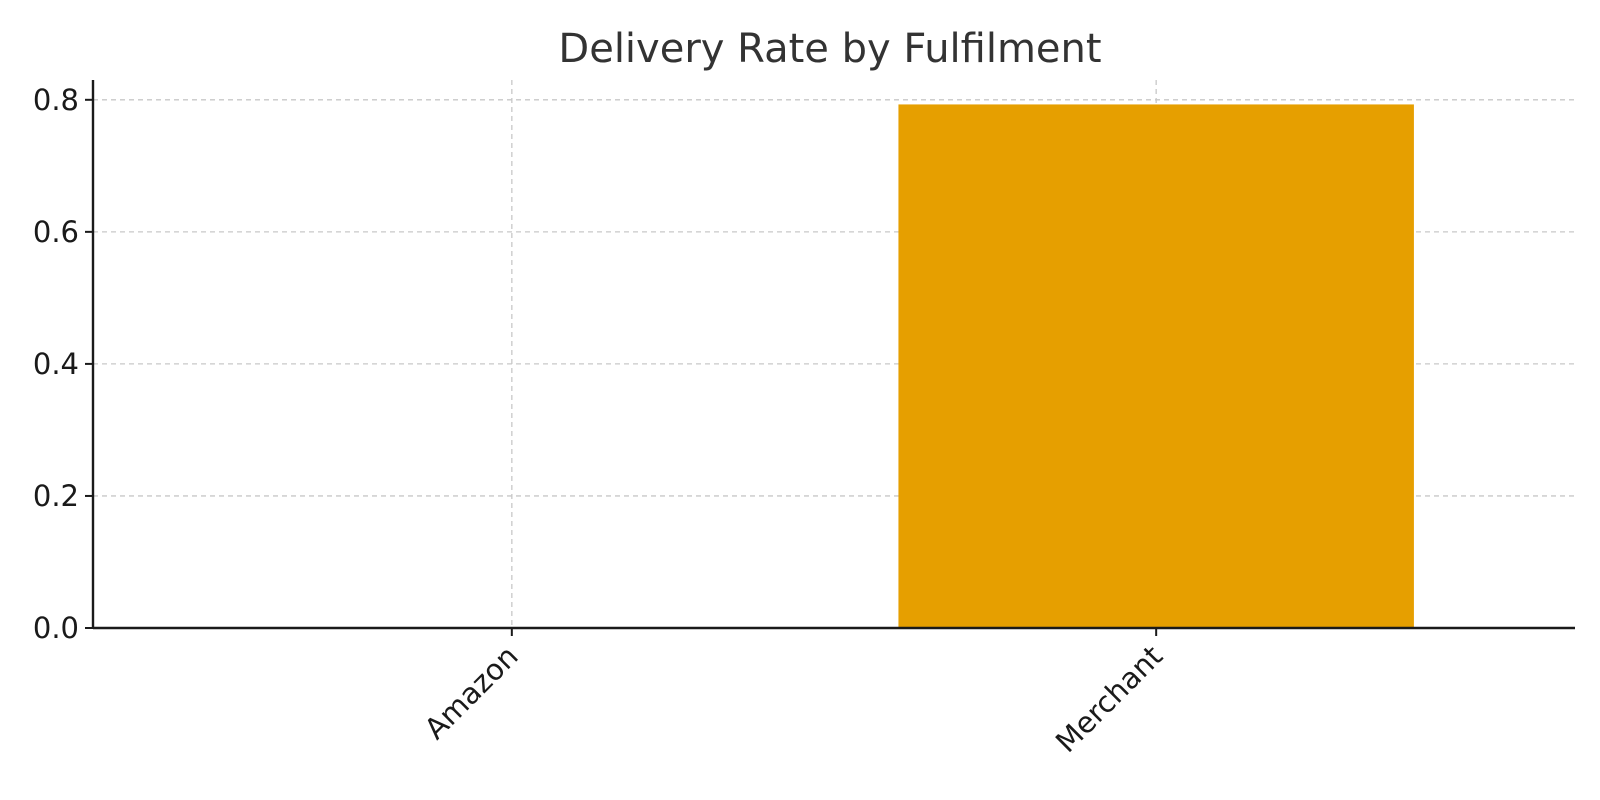 The width and height of the screenshot is (1600, 800). What do you see at coordinates (471, 692) in the screenshot?
I see `x-tick-label: Amazon` at bounding box center [471, 692].